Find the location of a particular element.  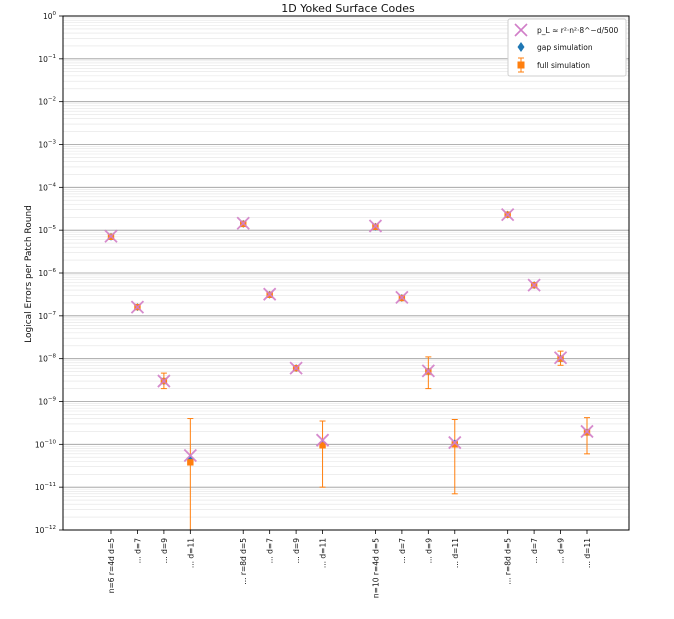

y-tick-label: 10⁻¹⁰ is located at coordinates (46, 444).